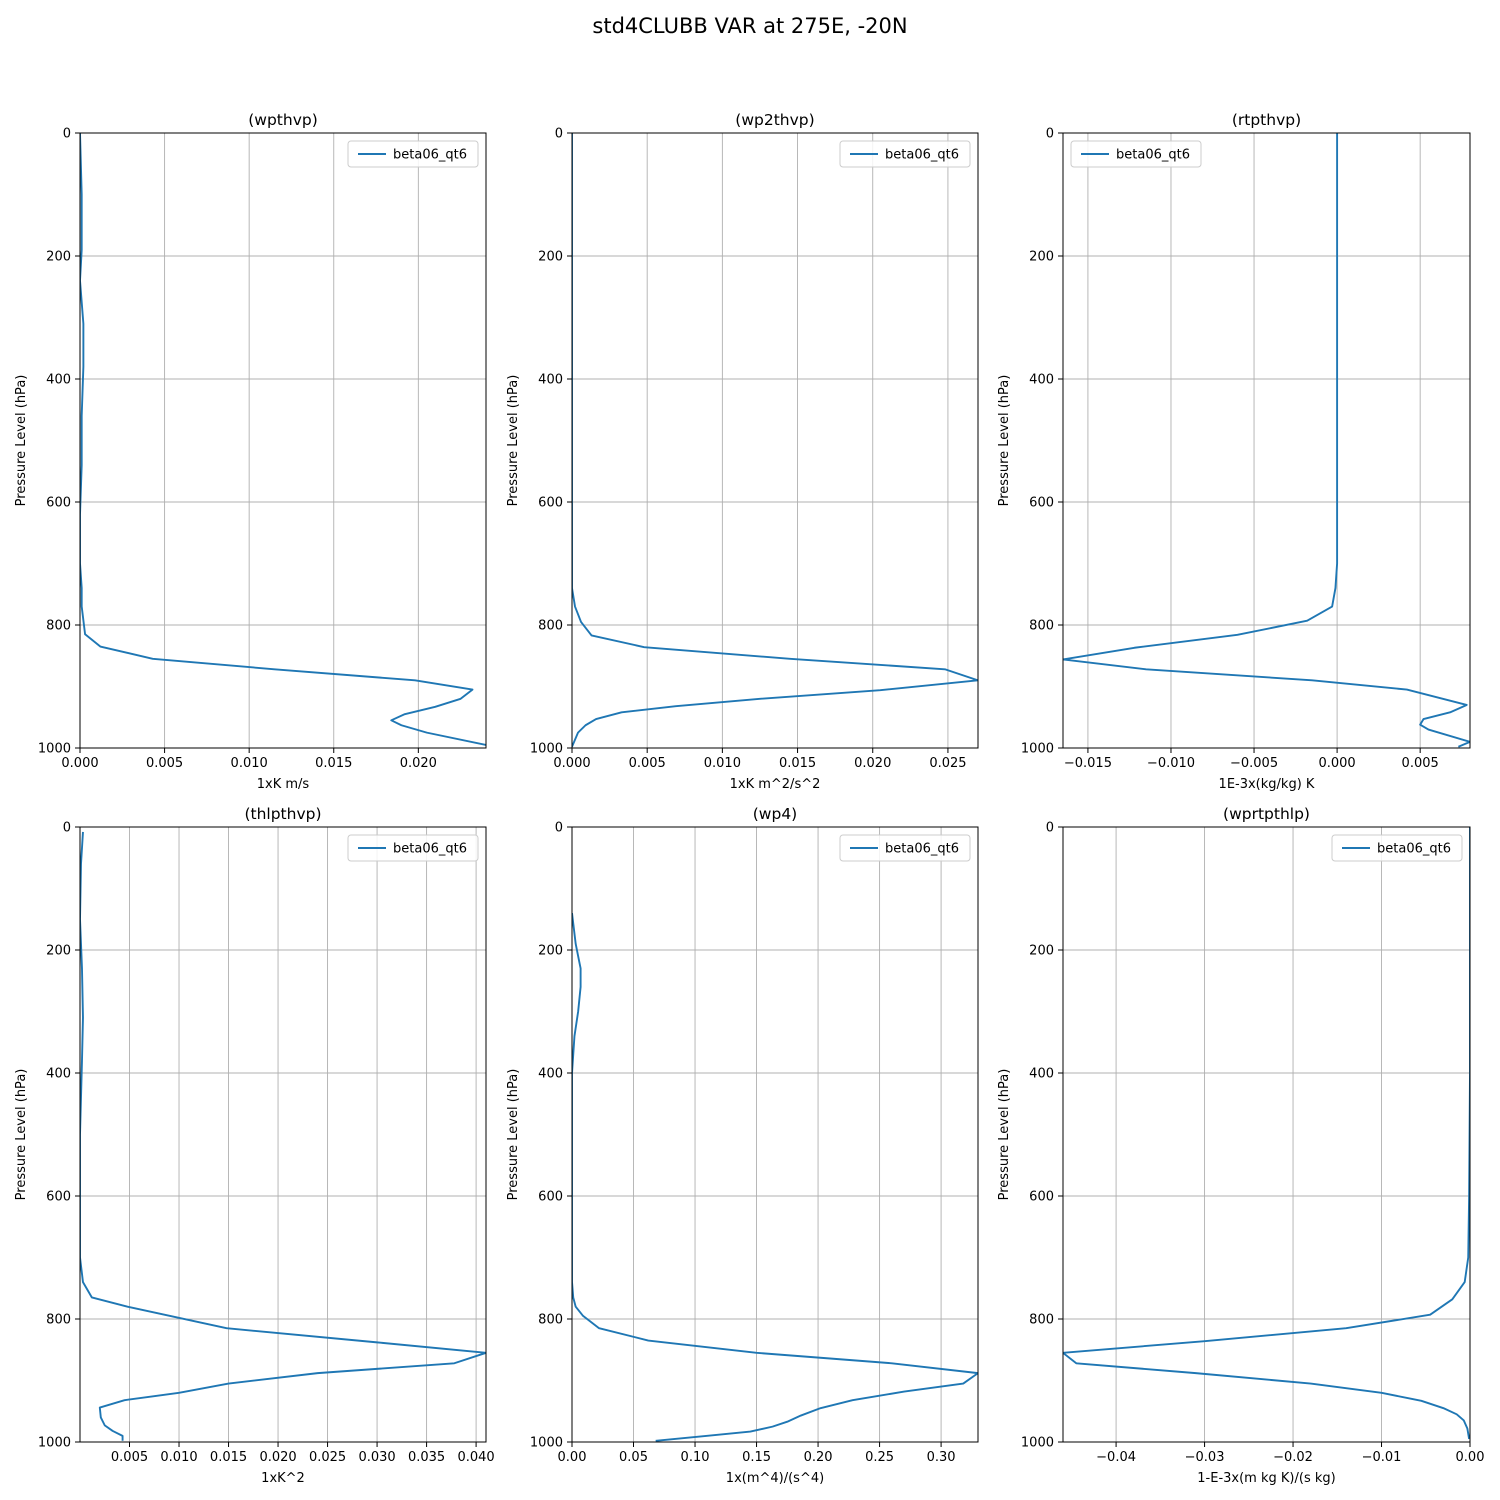 Image resolution: width=1500 pixels, height=1500 pixels. Describe the element at coordinates (633, 1457) in the screenshot. I see `x-tick-label: 0.05` at that location.